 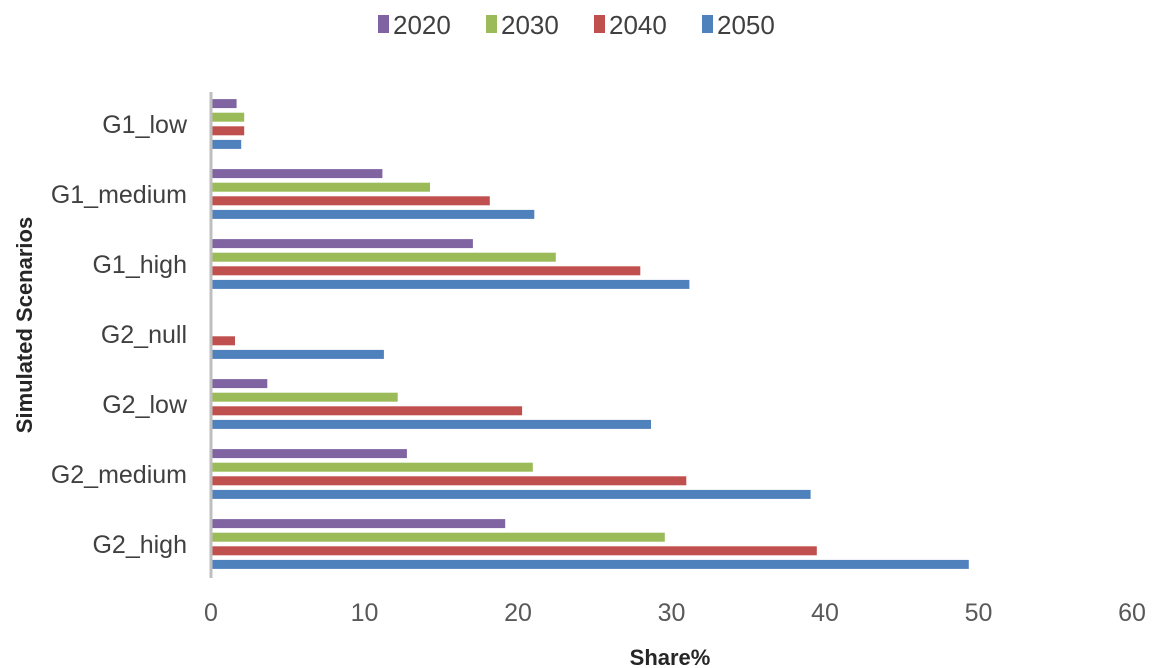 I want to click on bar-G2_low-2050, so click(x=431, y=424).